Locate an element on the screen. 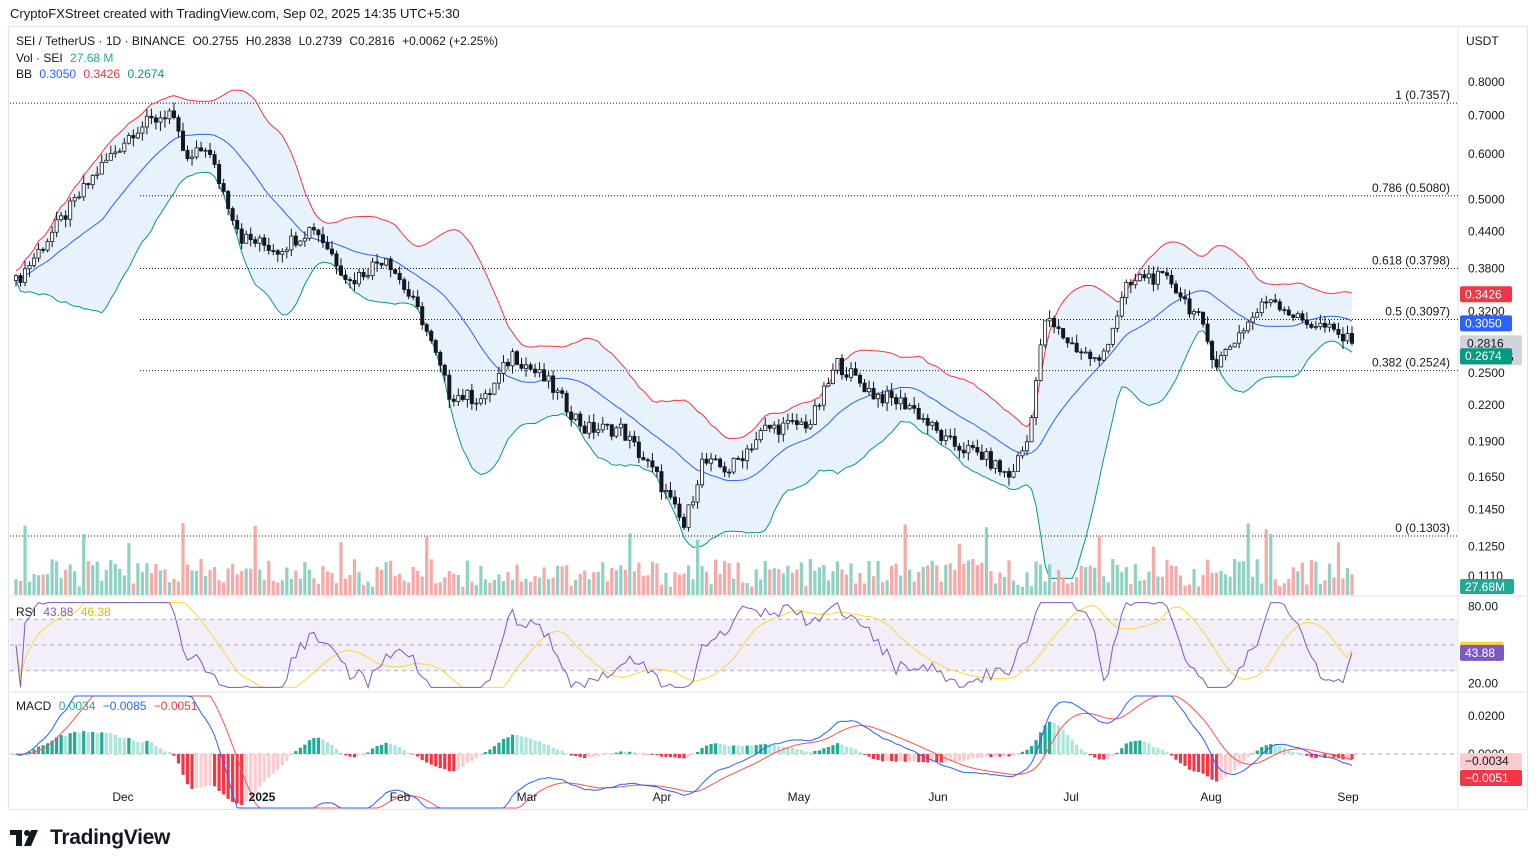  bb-legend: BB 0.3050 0.3426 0.2674 is located at coordinates (92, 74).